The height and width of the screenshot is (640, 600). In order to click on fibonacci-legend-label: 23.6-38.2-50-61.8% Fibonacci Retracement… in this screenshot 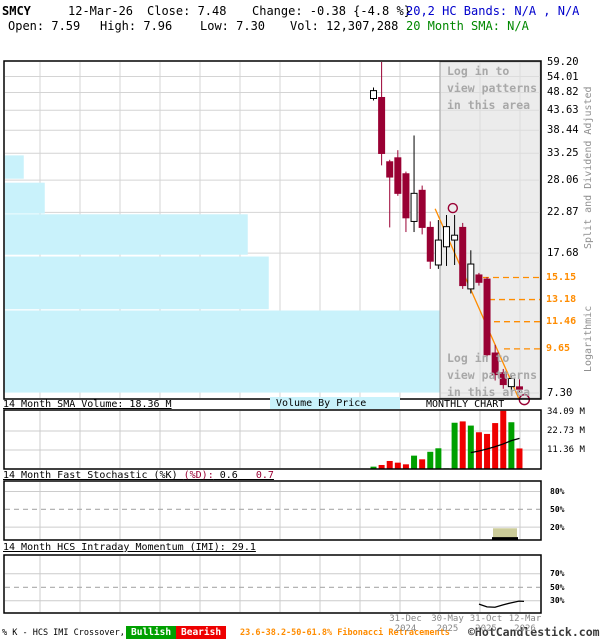, I will do `click(345, 633)`.